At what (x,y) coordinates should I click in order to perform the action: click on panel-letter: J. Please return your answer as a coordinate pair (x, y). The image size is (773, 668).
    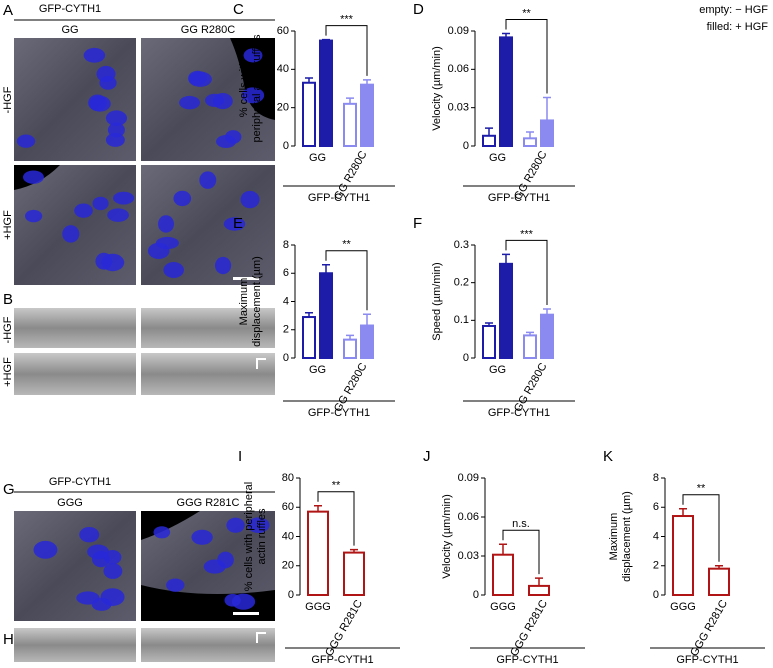
    Looking at the image, I should click on (427, 456).